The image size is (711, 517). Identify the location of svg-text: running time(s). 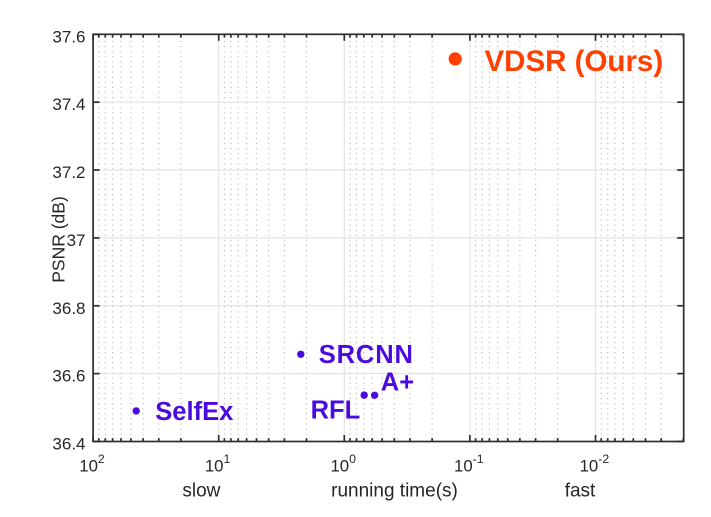
(394, 490).